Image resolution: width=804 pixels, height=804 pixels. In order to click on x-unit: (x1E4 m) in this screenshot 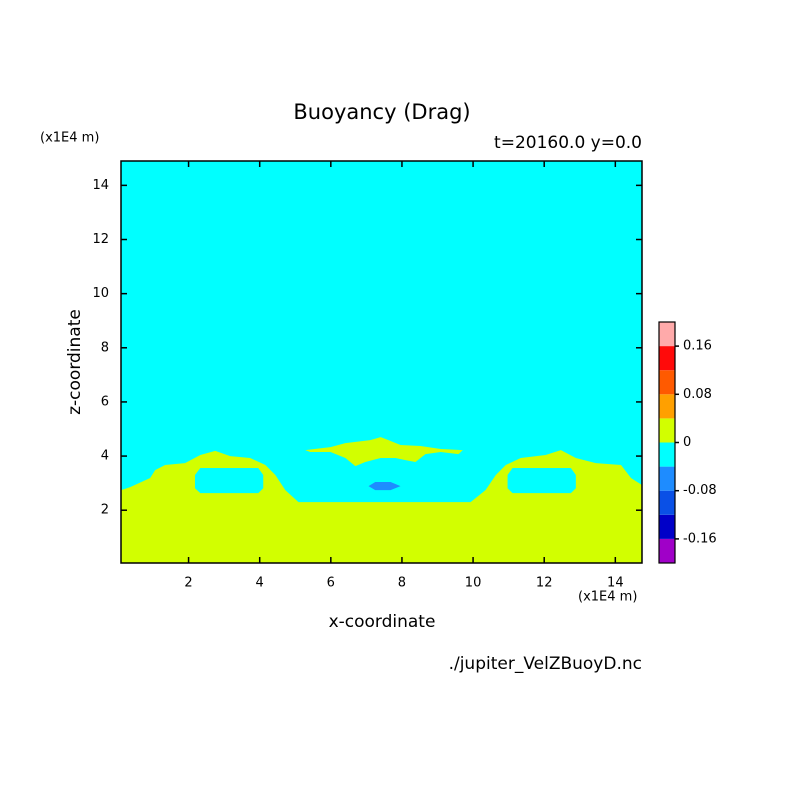, I will do `click(607, 597)`.